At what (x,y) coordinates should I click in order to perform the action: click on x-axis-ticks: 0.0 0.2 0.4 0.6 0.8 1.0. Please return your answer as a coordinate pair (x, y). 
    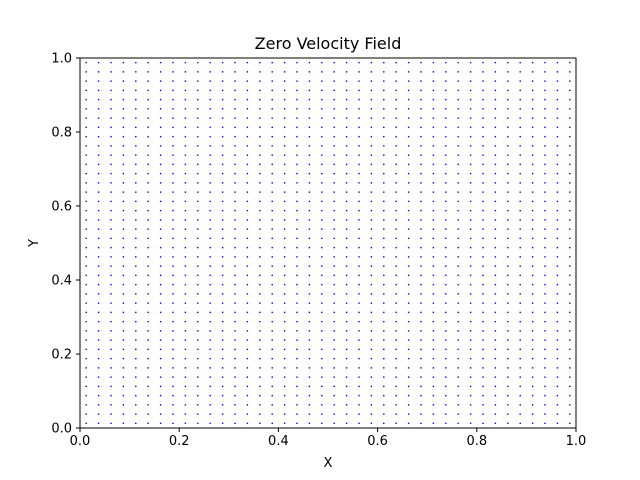
    Looking at the image, I should click on (328, 438).